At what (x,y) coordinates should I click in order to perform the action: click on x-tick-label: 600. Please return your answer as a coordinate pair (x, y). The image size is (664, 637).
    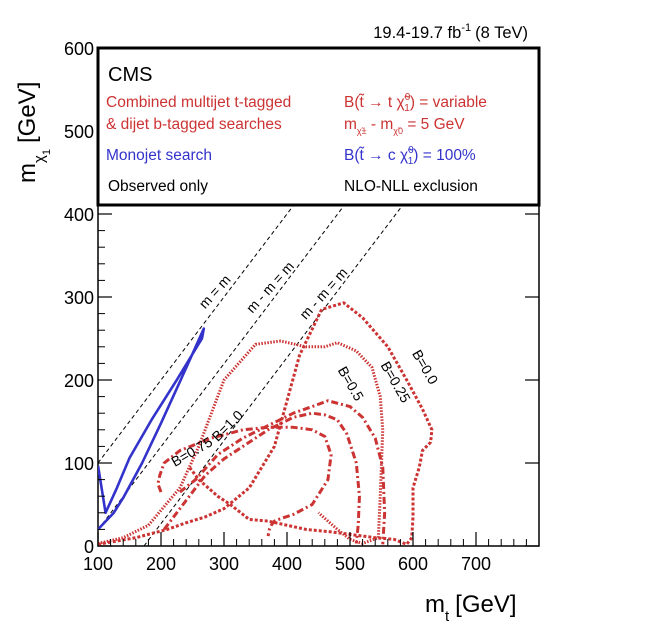
    Looking at the image, I should click on (413, 564).